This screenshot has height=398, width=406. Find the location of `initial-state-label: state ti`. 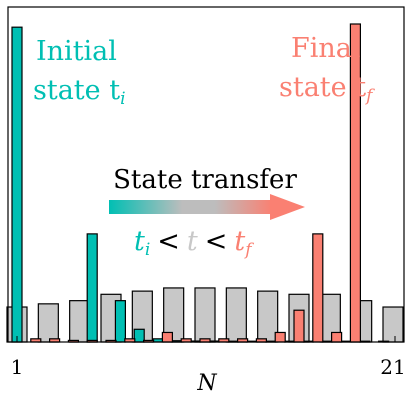

initial-state-label: state ti is located at coordinates (79, 92).